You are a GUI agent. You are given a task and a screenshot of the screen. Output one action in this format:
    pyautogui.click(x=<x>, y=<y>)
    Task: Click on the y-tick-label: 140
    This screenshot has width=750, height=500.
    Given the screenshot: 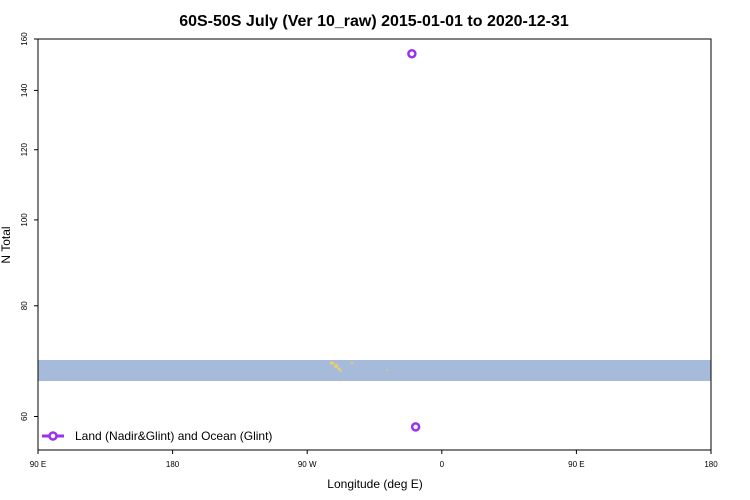 What is the action you would take?
    pyautogui.click(x=24, y=90)
    